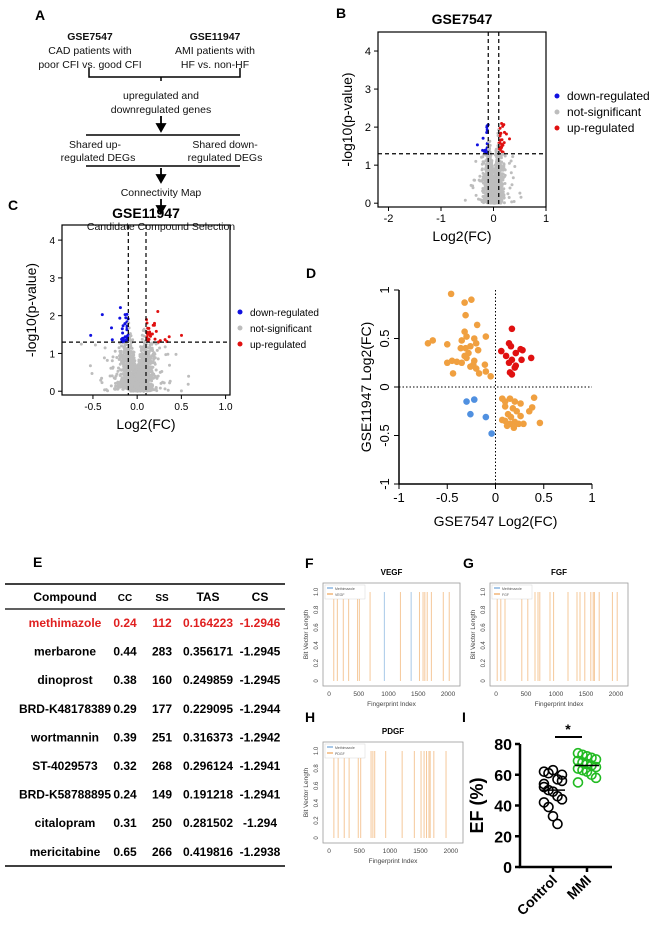  Describe the element at coordinates (311, 273) in the screenshot. I see `panel-label-d: D` at that location.